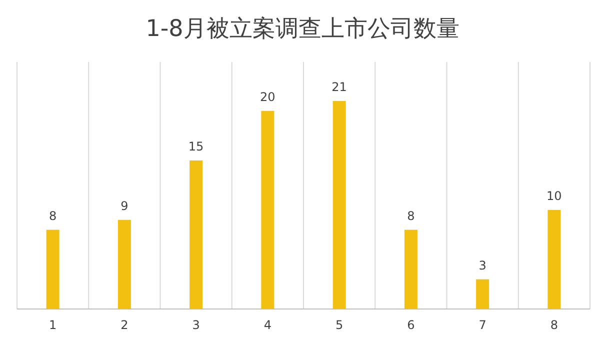  What do you see at coordinates (268, 97) in the screenshot?
I see `data-label: 20` at bounding box center [268, 97].